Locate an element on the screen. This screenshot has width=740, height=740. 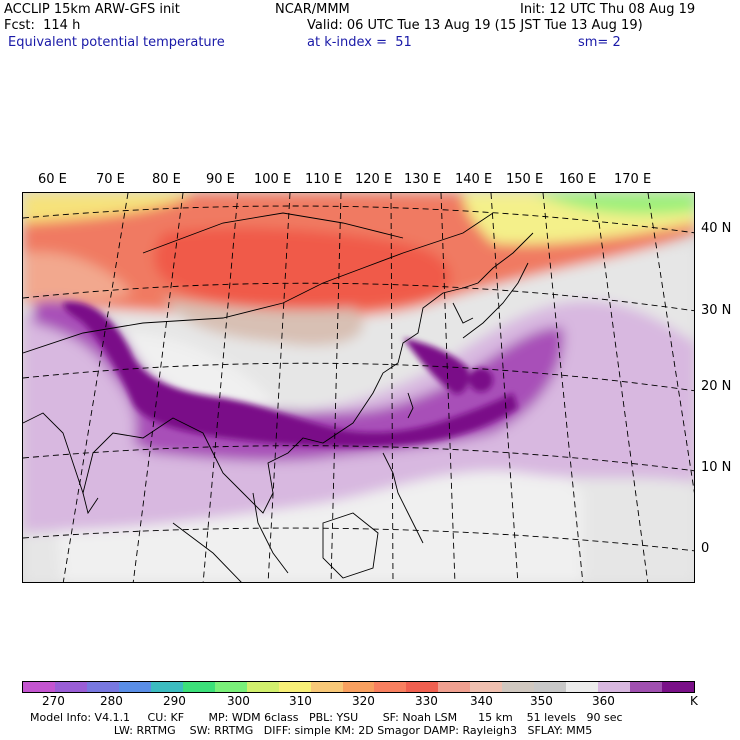
lon-label: 70 E is located at coordinates (110, 179).